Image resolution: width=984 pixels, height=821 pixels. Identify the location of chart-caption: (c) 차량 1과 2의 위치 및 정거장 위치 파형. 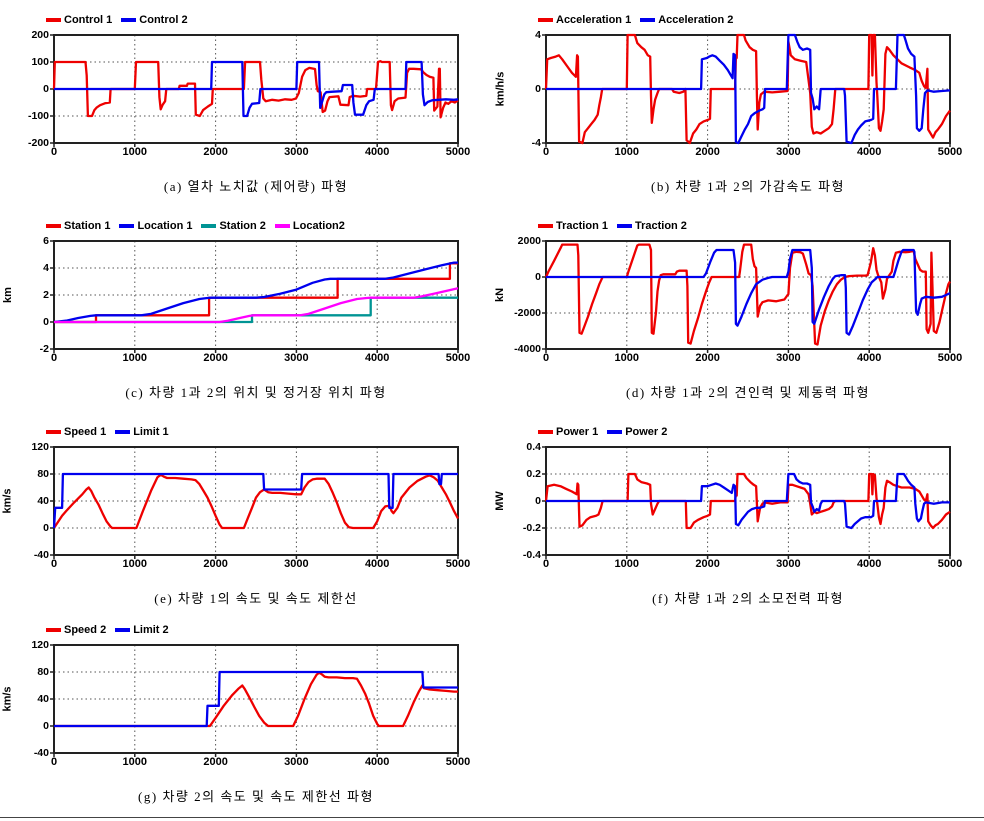
(256, 392).